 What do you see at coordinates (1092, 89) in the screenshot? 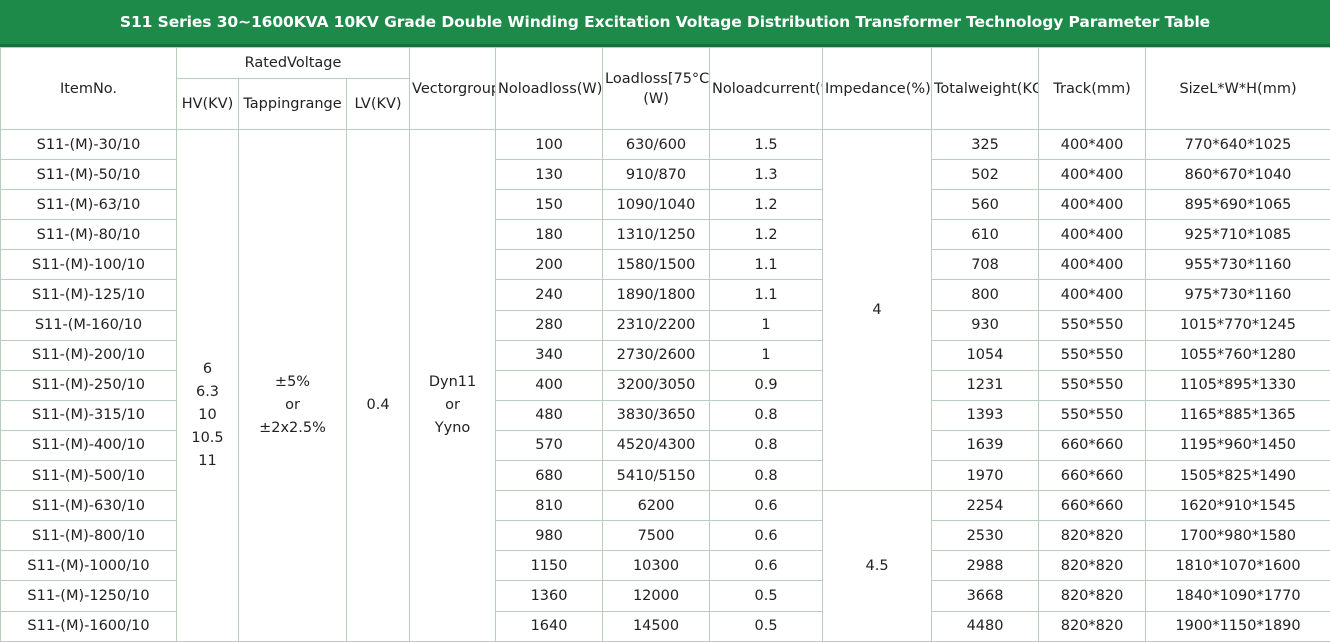
I see `header-track: Track(mm)` at bounding box center [1092, 89].